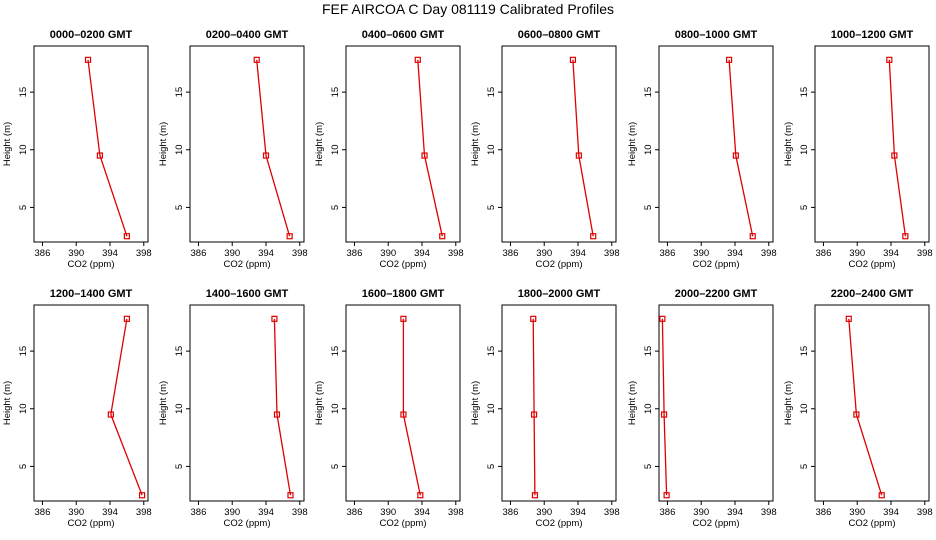  What do you see at coordinates (335, 207) in the screenshot?
I see `panel-3-ytick-label-0: 5` at bounding box center [335, 207].